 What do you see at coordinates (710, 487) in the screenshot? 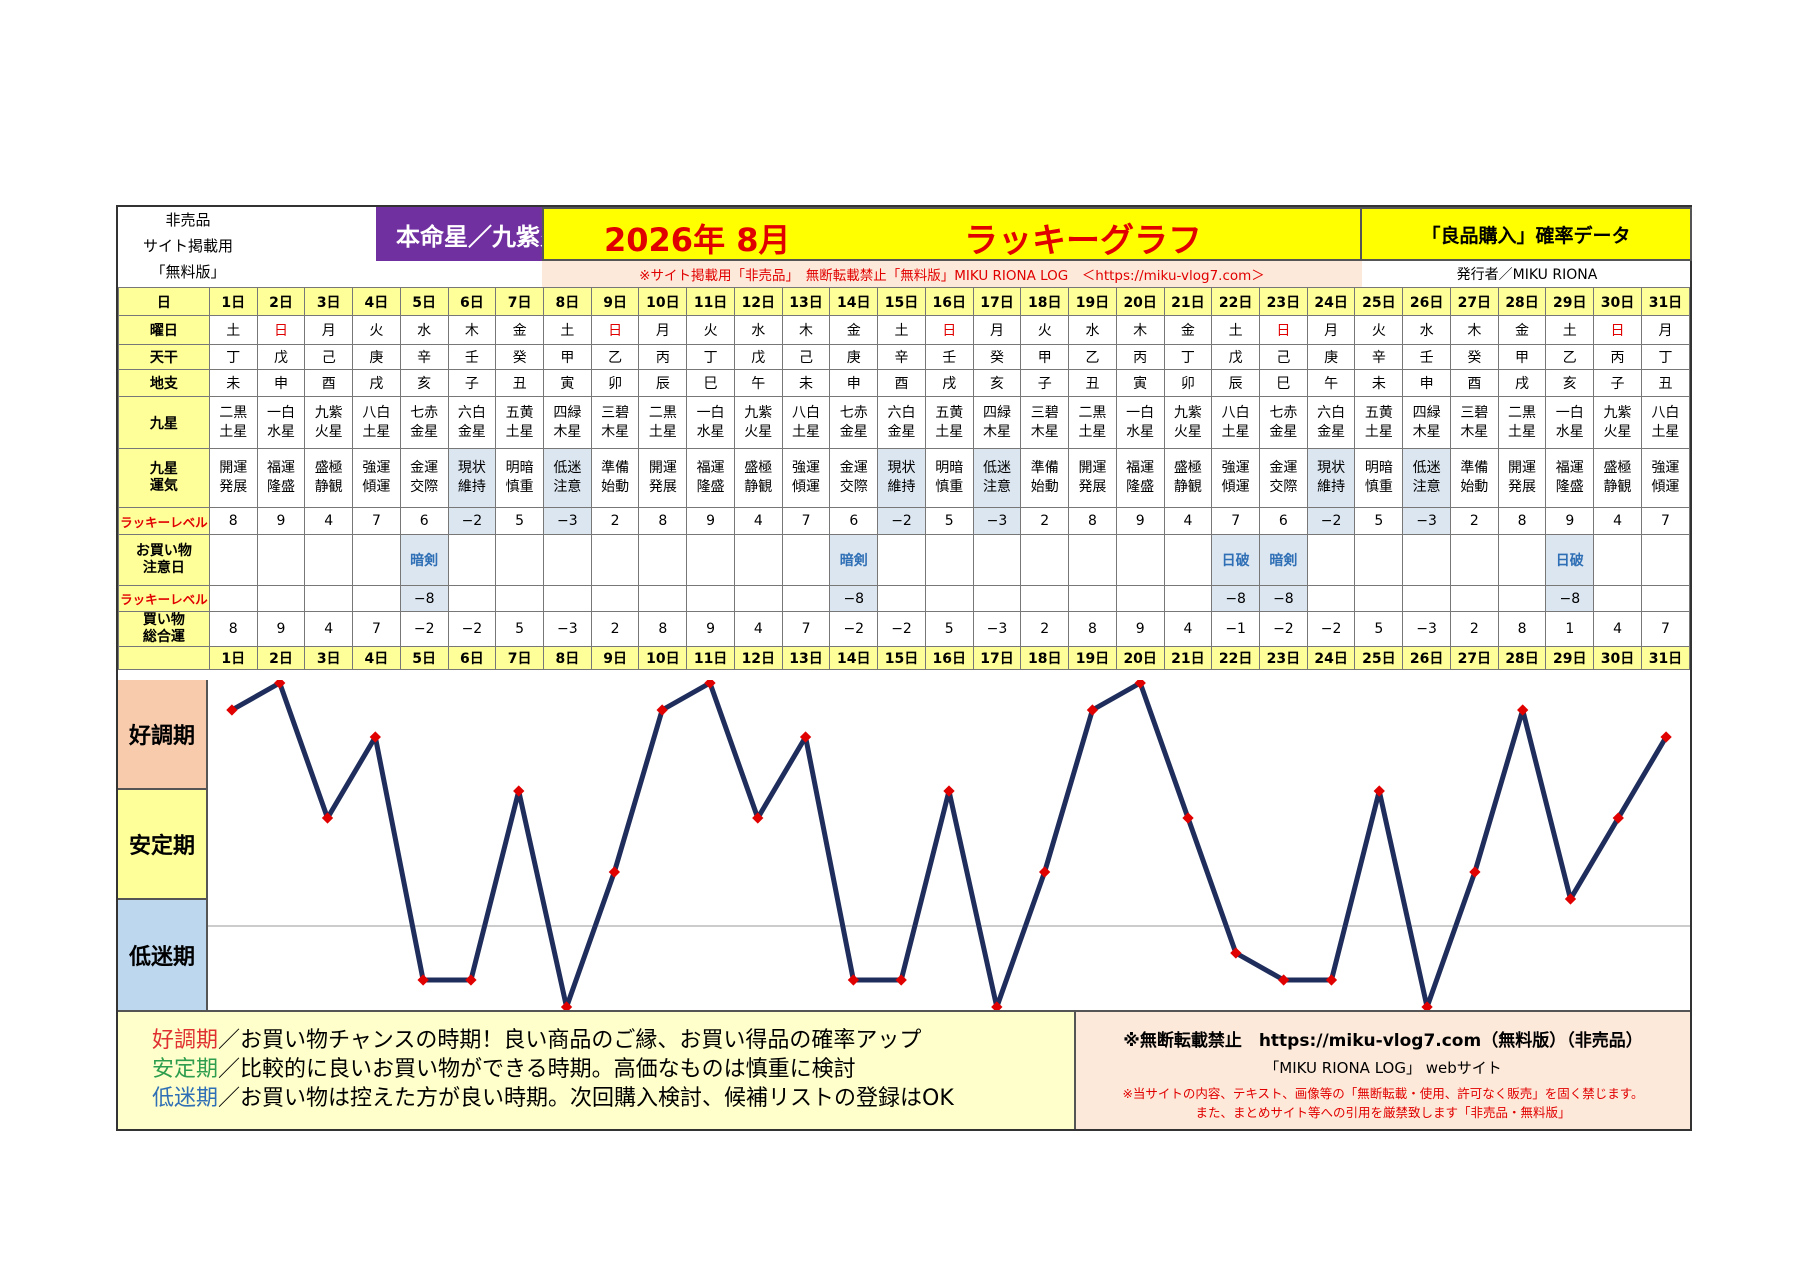
I see `cell-text: 隆盛` at bounding box center [710, 487].